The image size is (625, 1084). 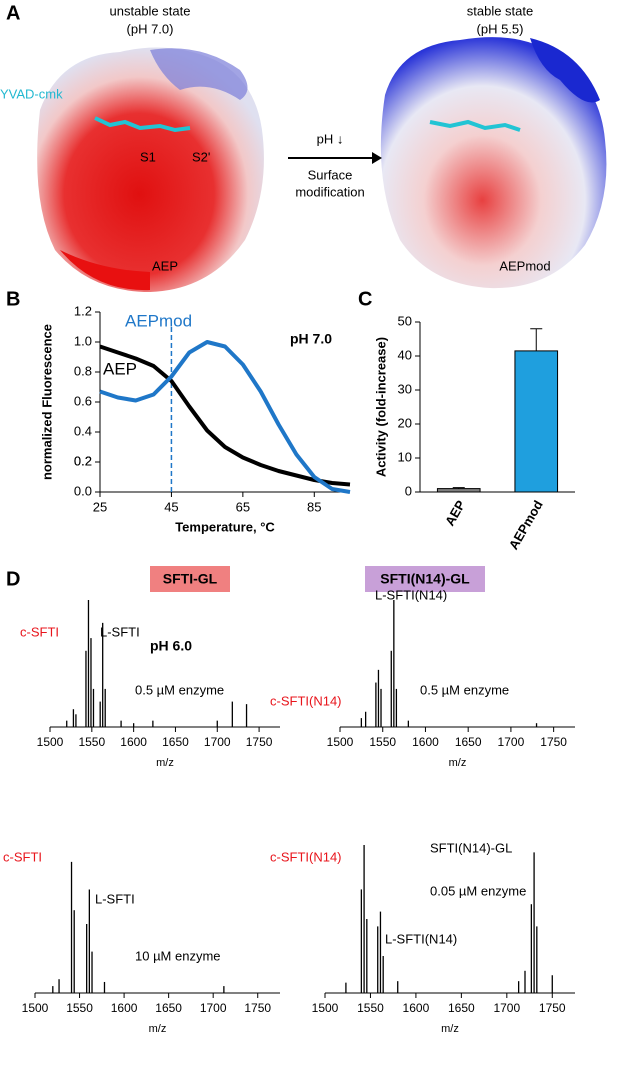 What do you see at coordinates (165, 265) in the screenshot?
I see `protein-name: AEP` at bounding box center [165, 265].